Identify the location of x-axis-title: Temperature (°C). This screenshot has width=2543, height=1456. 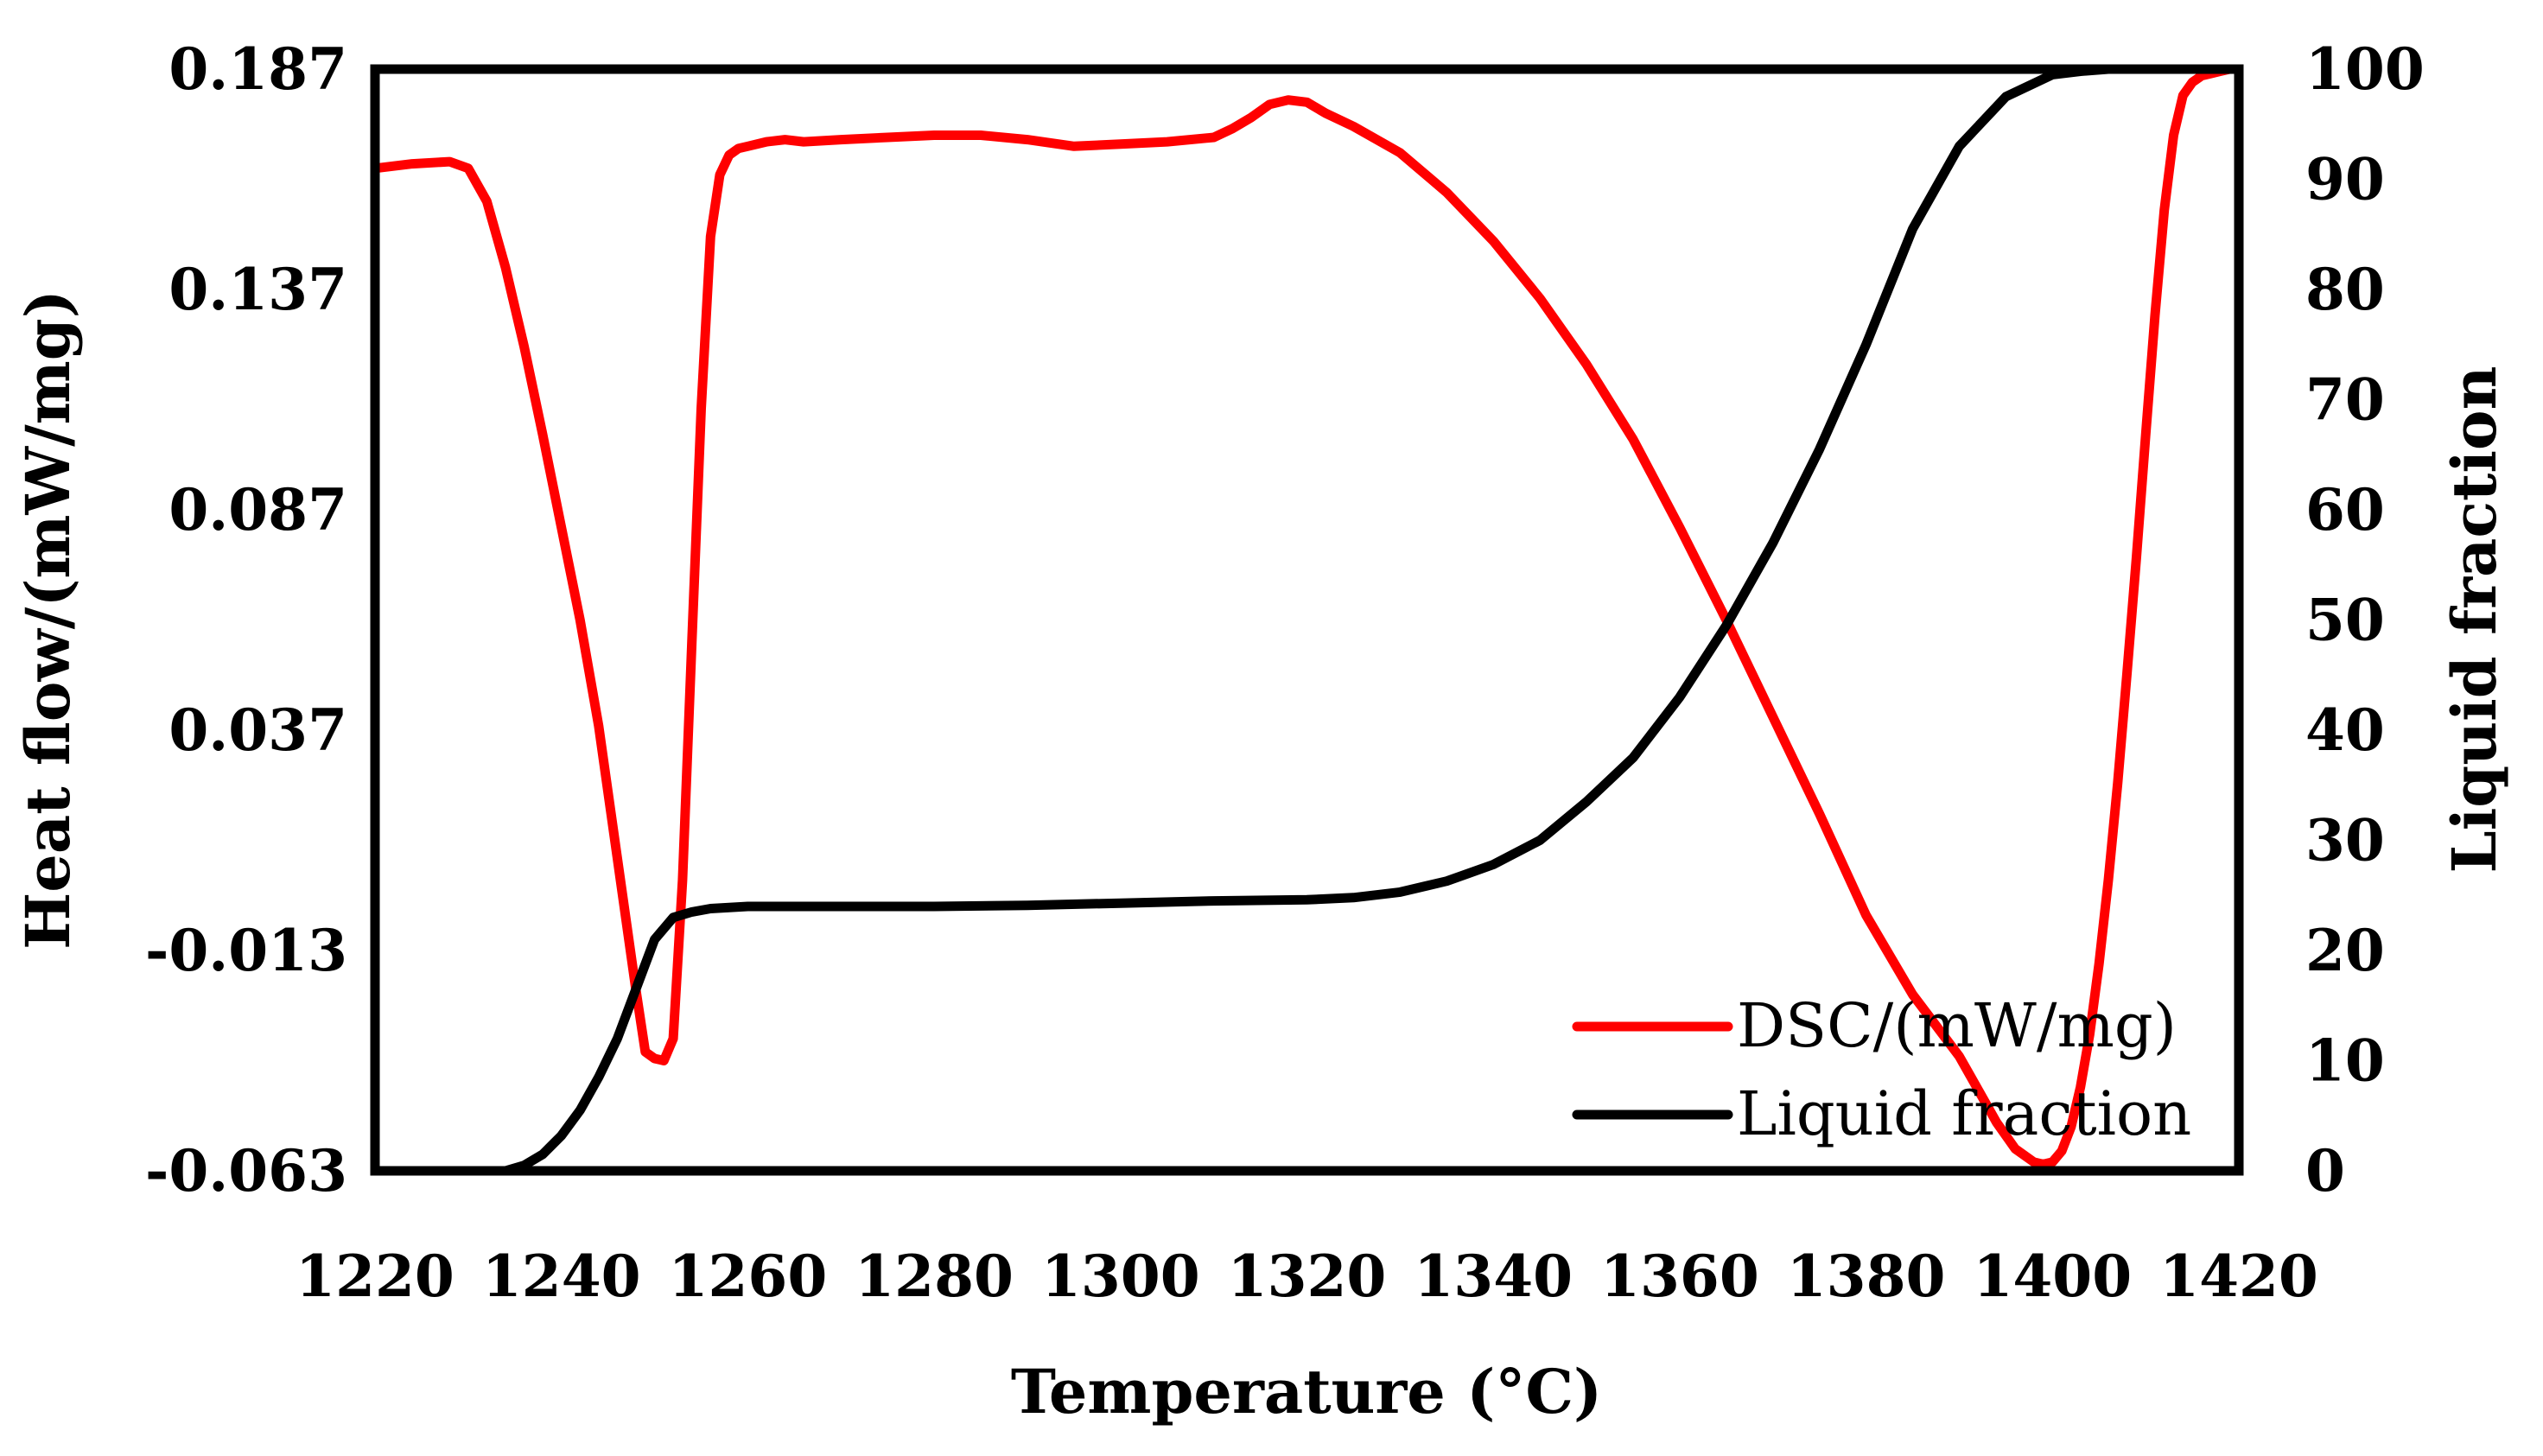
(1306, 1391).